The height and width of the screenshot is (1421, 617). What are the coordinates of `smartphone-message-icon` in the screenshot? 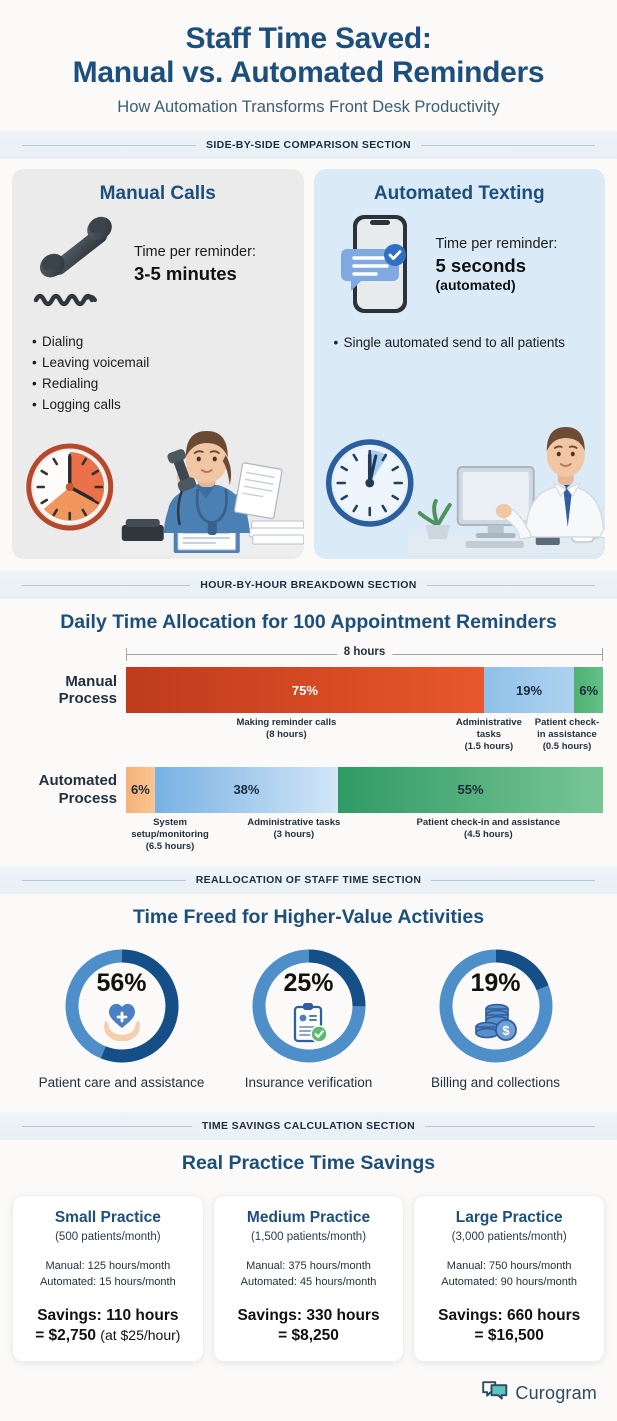 It's located at (380, 264).